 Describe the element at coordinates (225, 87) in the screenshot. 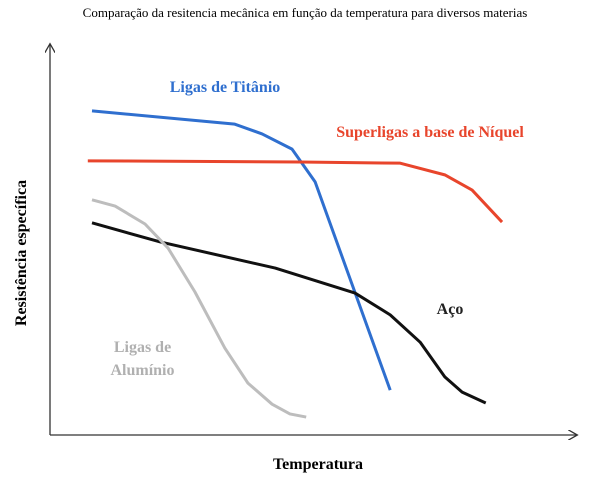

I see `series-label: Ligas de Titânio` at that location.